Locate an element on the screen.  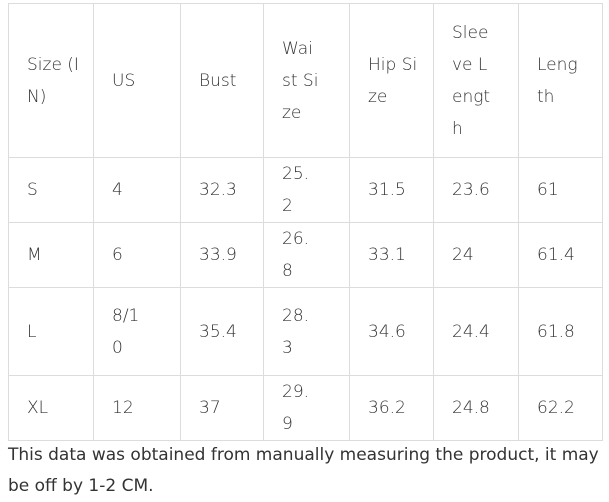
cell-text: Bust is located at coordinates (218, 80).